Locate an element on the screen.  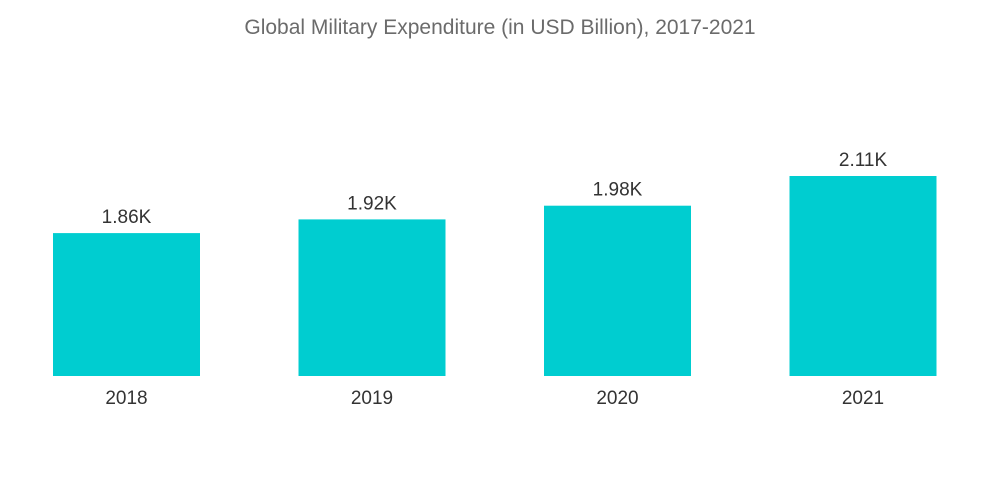
data-label-2021: 2.11K is located at coordinates (863, 160).